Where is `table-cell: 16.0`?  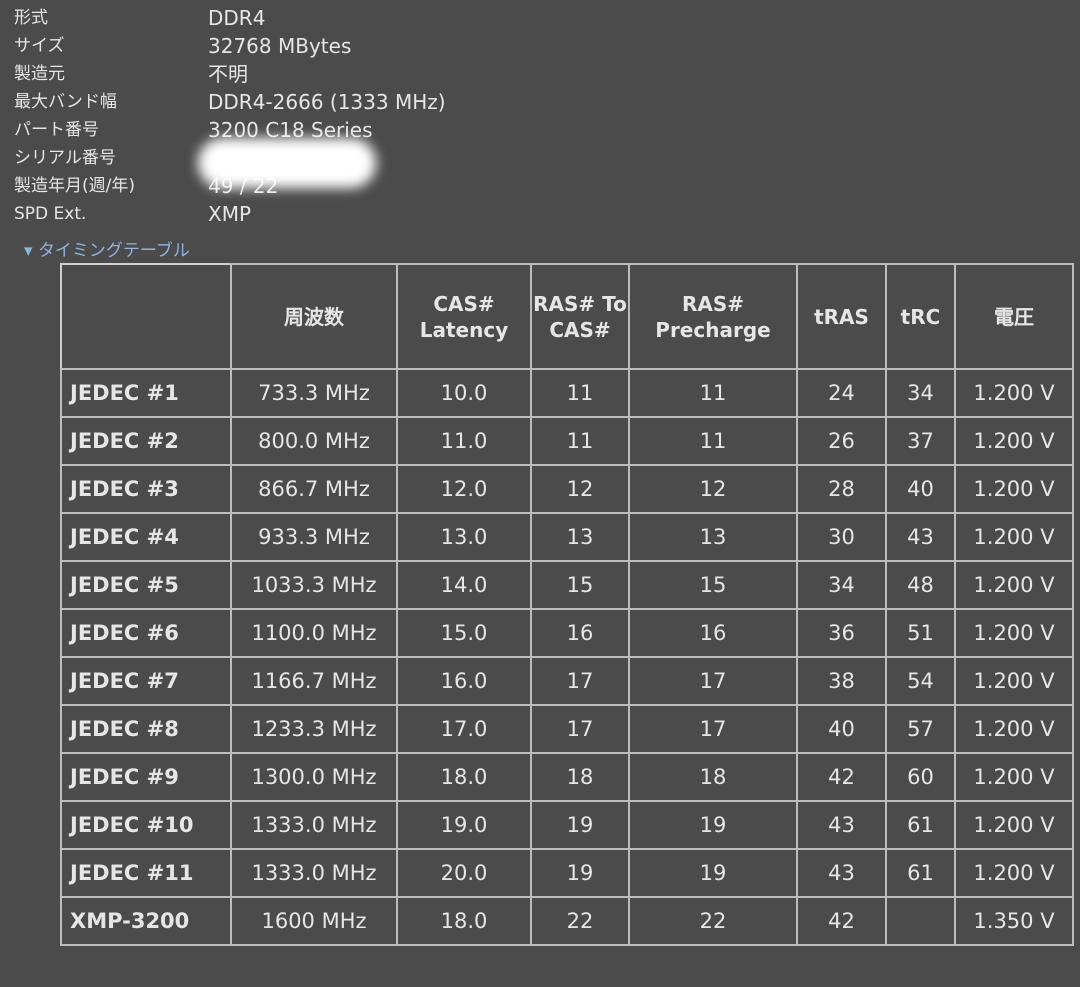
table-cell: 16.0 is located at coordinates (464, 681).